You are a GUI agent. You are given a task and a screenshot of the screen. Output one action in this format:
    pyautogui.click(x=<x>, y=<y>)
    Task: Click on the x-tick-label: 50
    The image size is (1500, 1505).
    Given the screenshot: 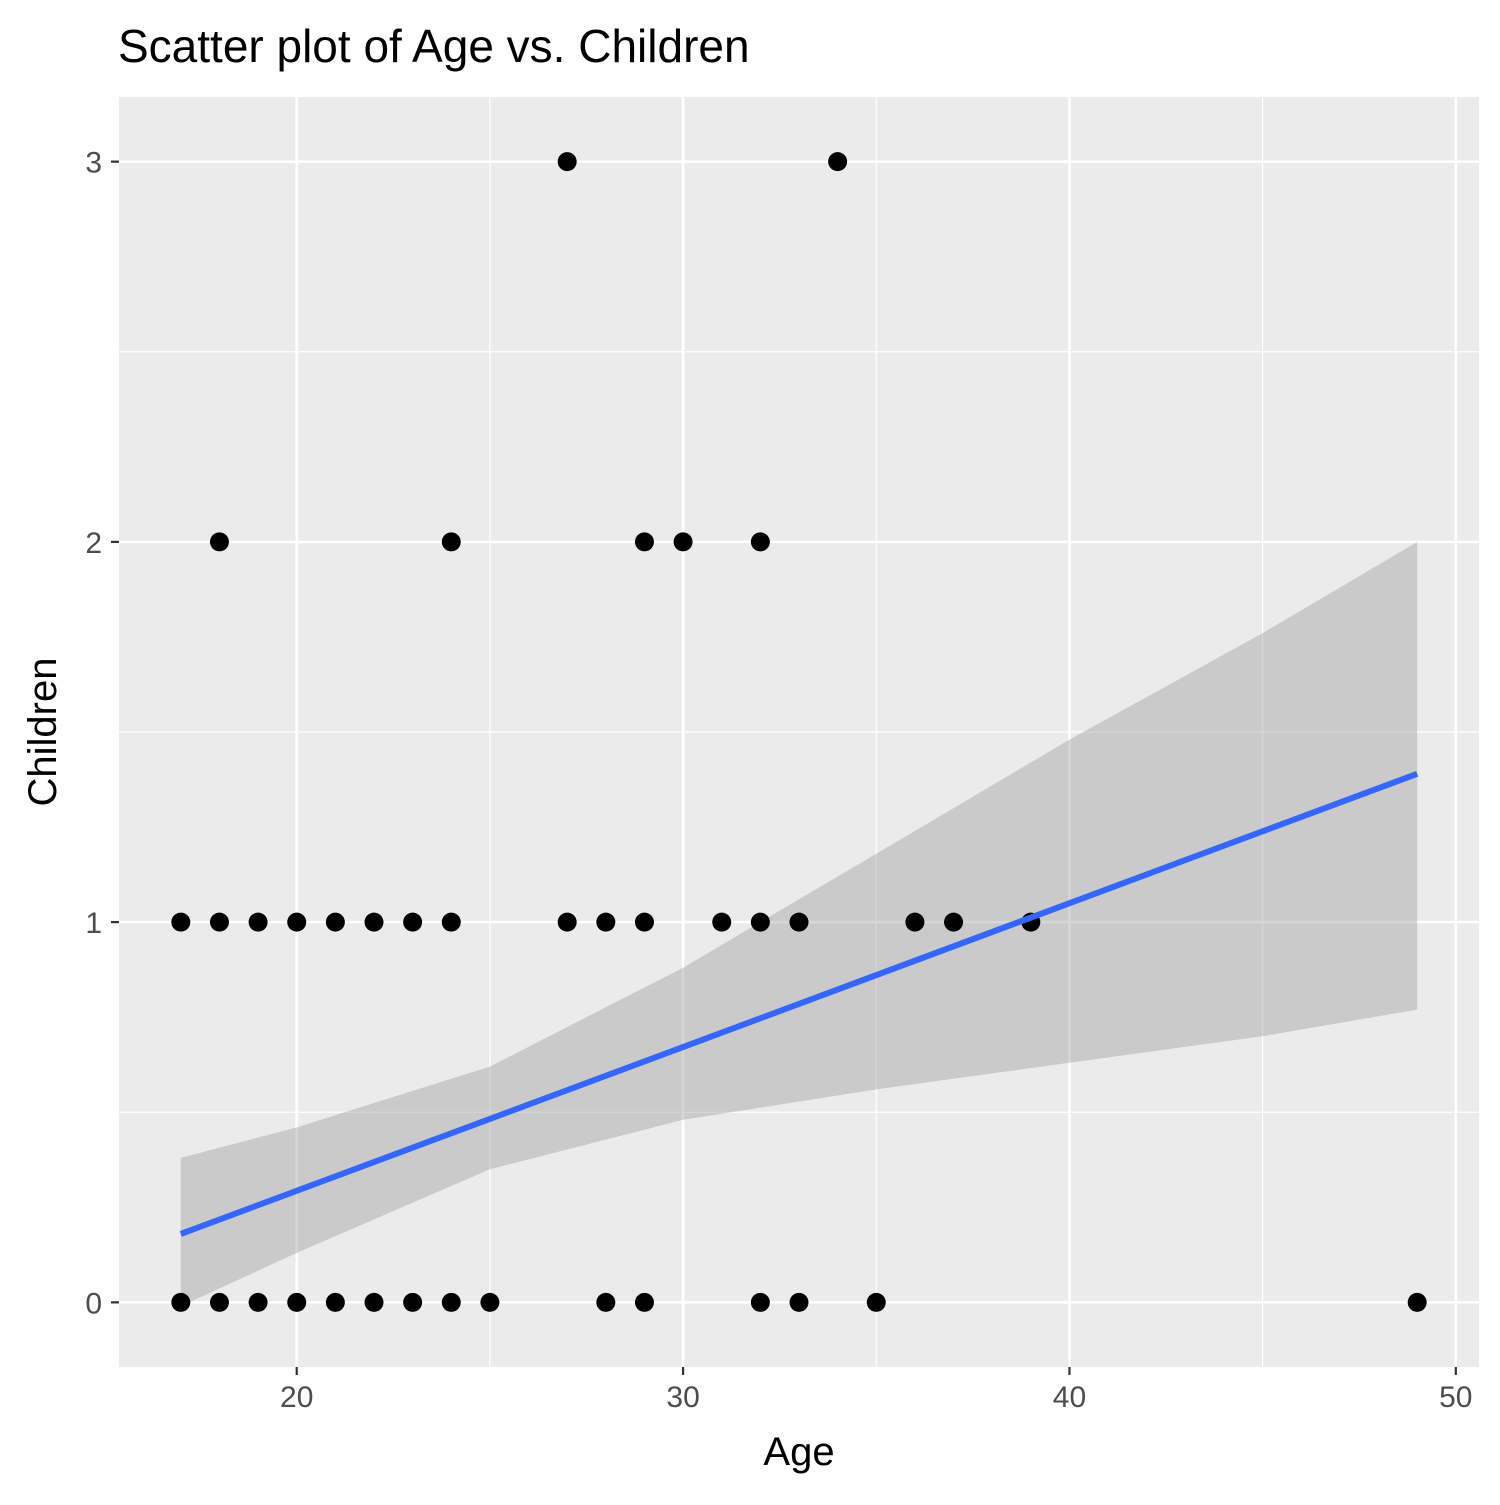 What is the action you would take?
    pyautogui.click(x=1455, y=1397)
    